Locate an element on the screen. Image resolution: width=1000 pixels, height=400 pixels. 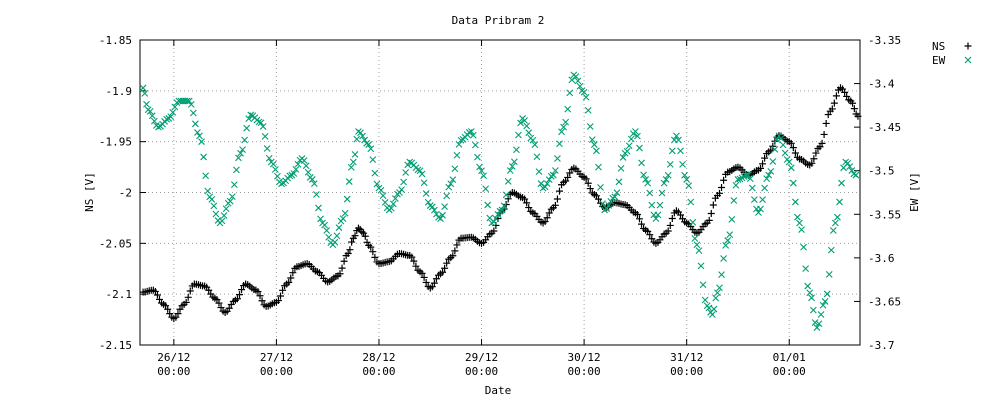
chart-title: Data Pribram 2 is located at coordinates (498, 20).